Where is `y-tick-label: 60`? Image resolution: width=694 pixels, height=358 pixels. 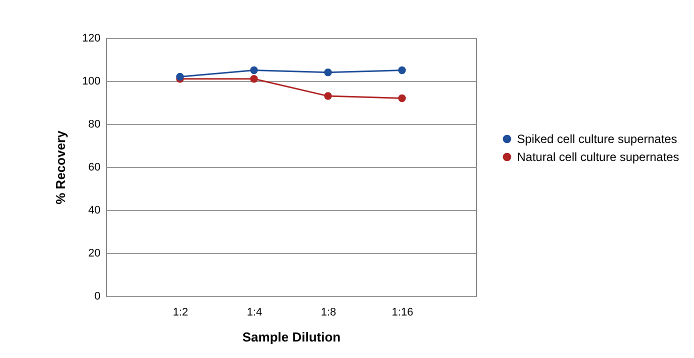 y-tick-label: 60 is located at coordinates (94, 168).